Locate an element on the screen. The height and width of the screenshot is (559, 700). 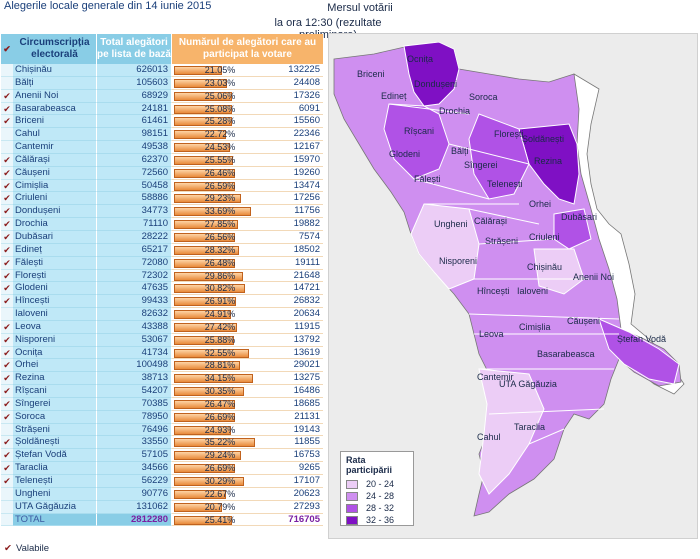
participant-count: 19111 is located at coordinates (295, 263).